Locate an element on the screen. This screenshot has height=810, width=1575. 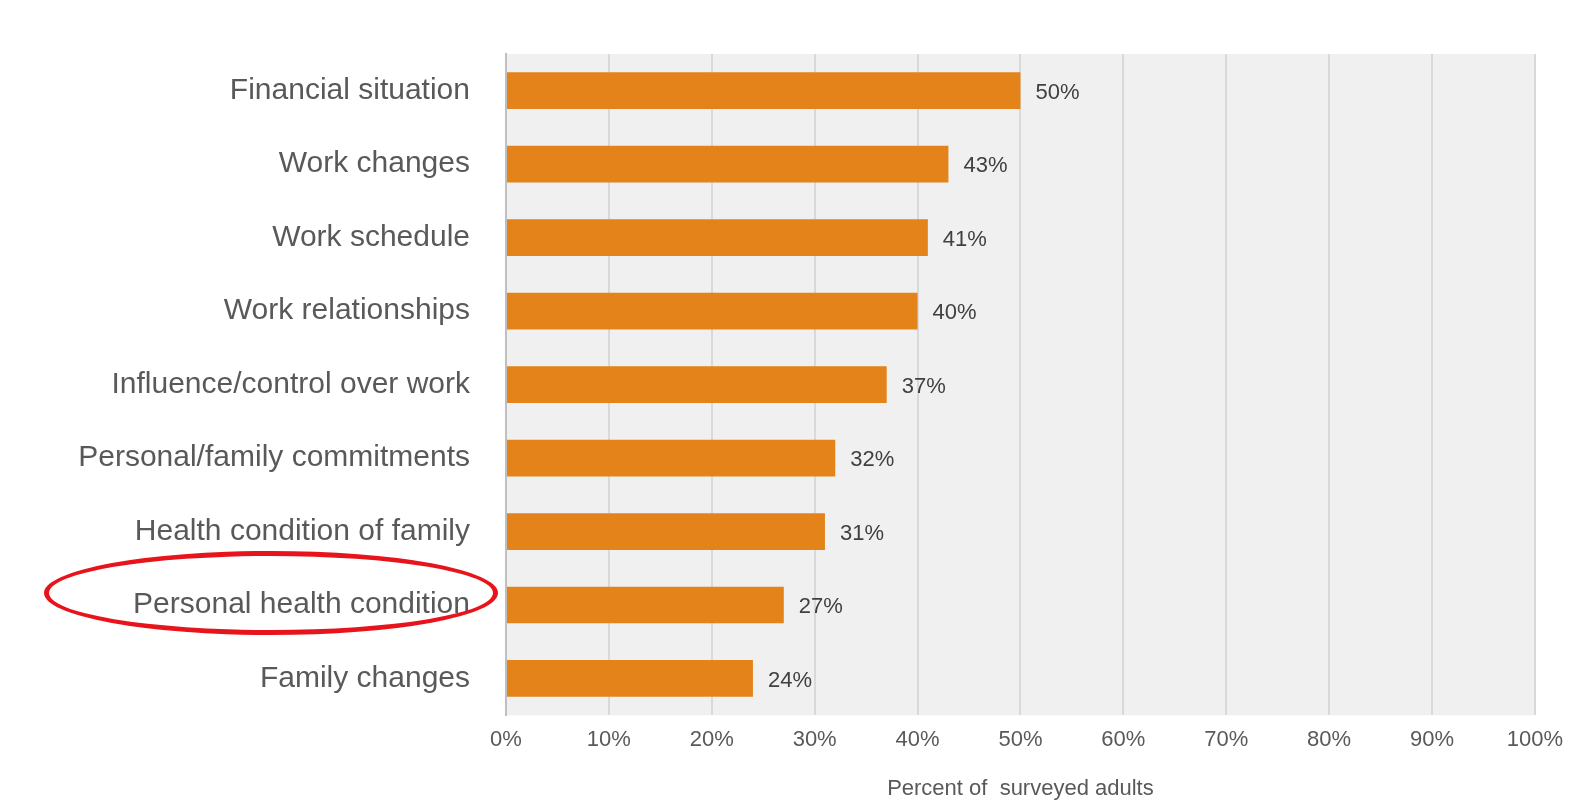
x-tick-label: 40% is located at coordinates (917, 739).